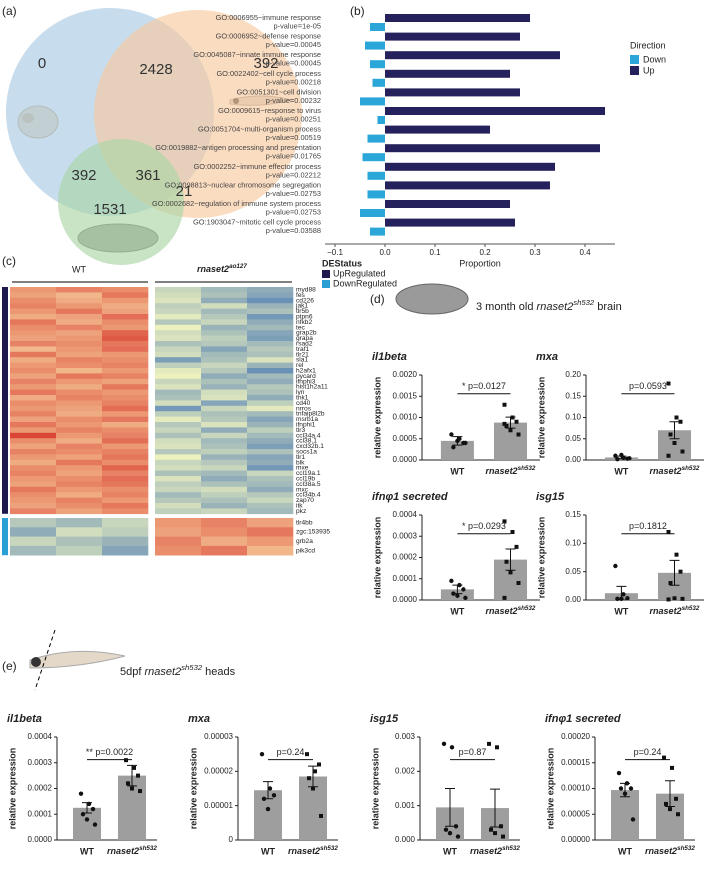 The height and width of the screenshot is (886, 709). I want to click on status-bar, so click(5, 537).